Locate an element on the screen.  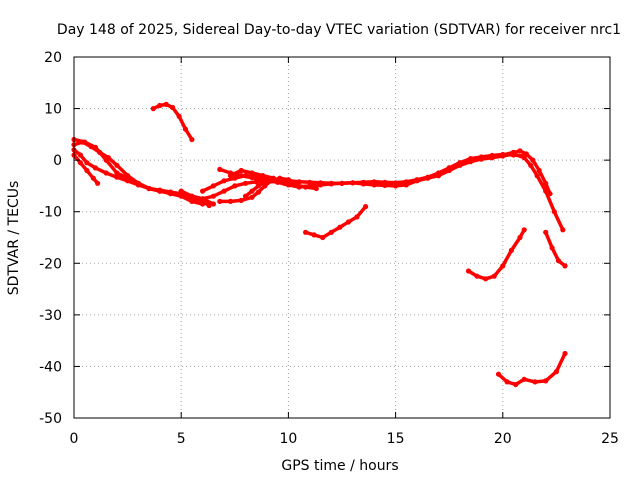
x-tick-label: 5 is located at coordinates (181, 439).